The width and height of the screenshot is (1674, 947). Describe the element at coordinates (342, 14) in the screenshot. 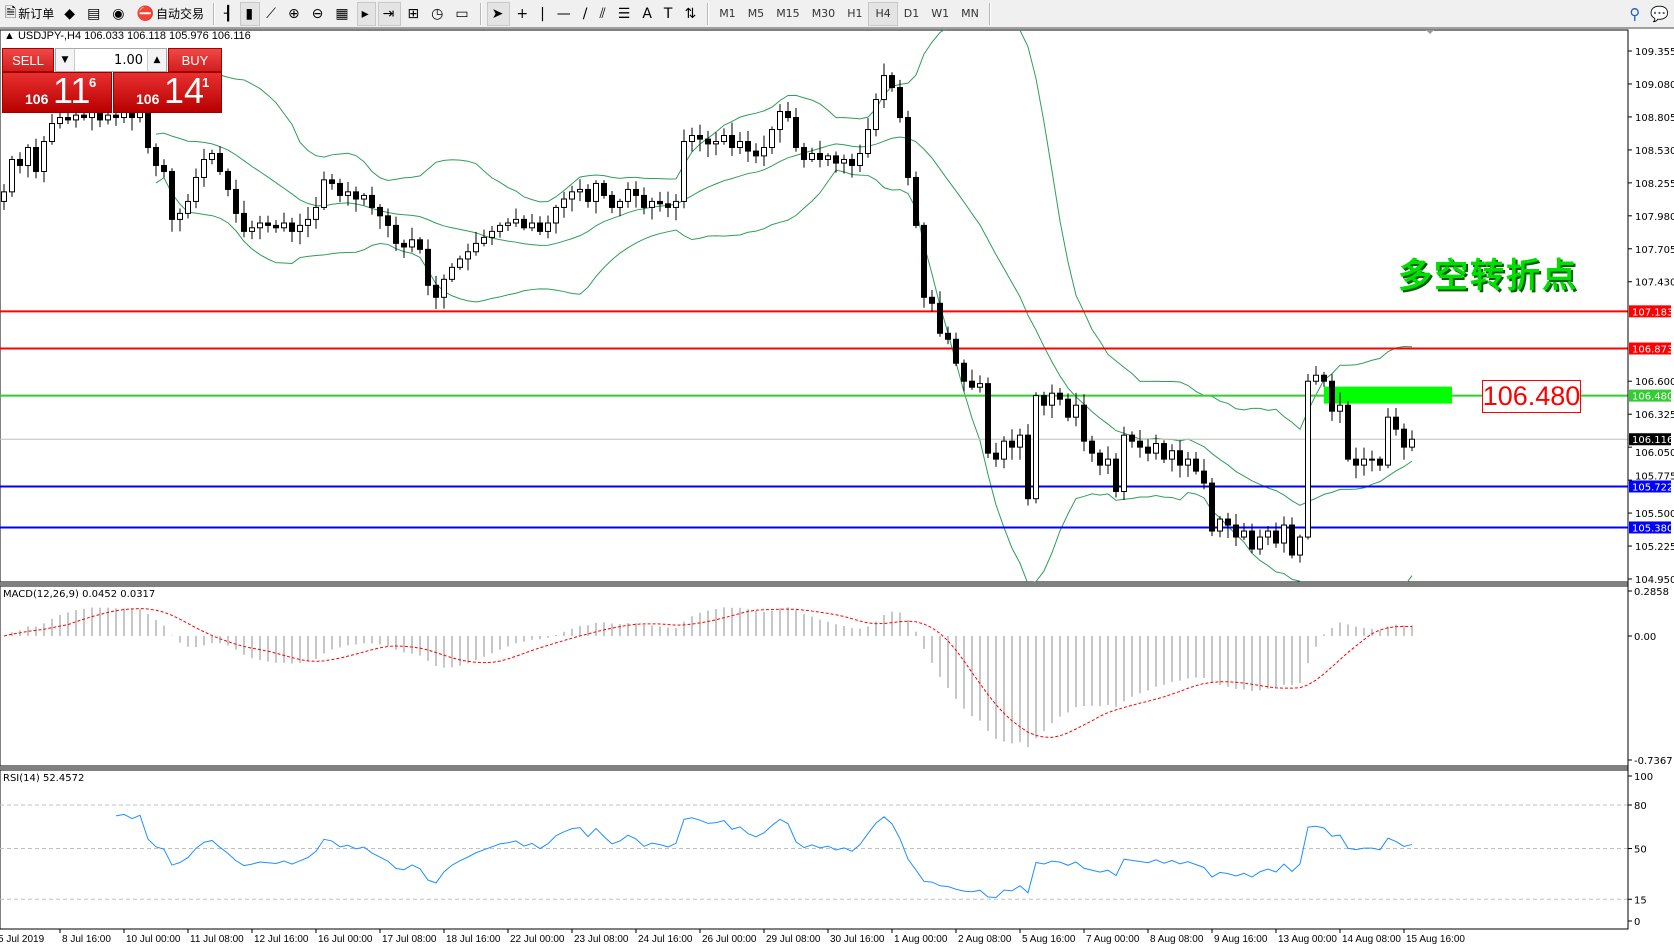

I see `tile-windows-button: ▦` at that location.